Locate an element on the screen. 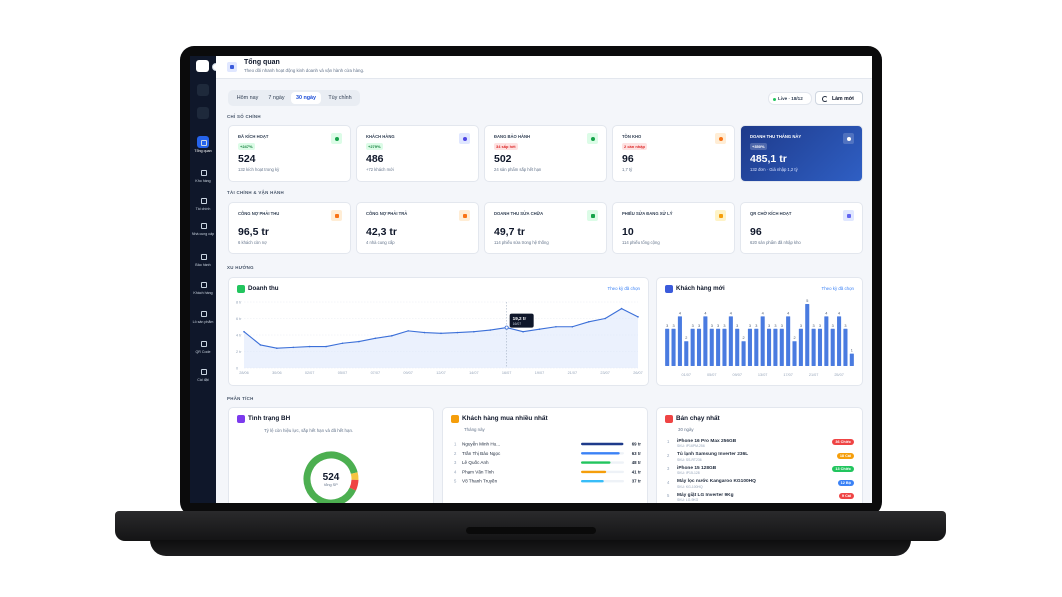 The image size is (1062, 597). finance-label: QR CHỜ KÍCH HOẠT is located at coordinates (771, 213).